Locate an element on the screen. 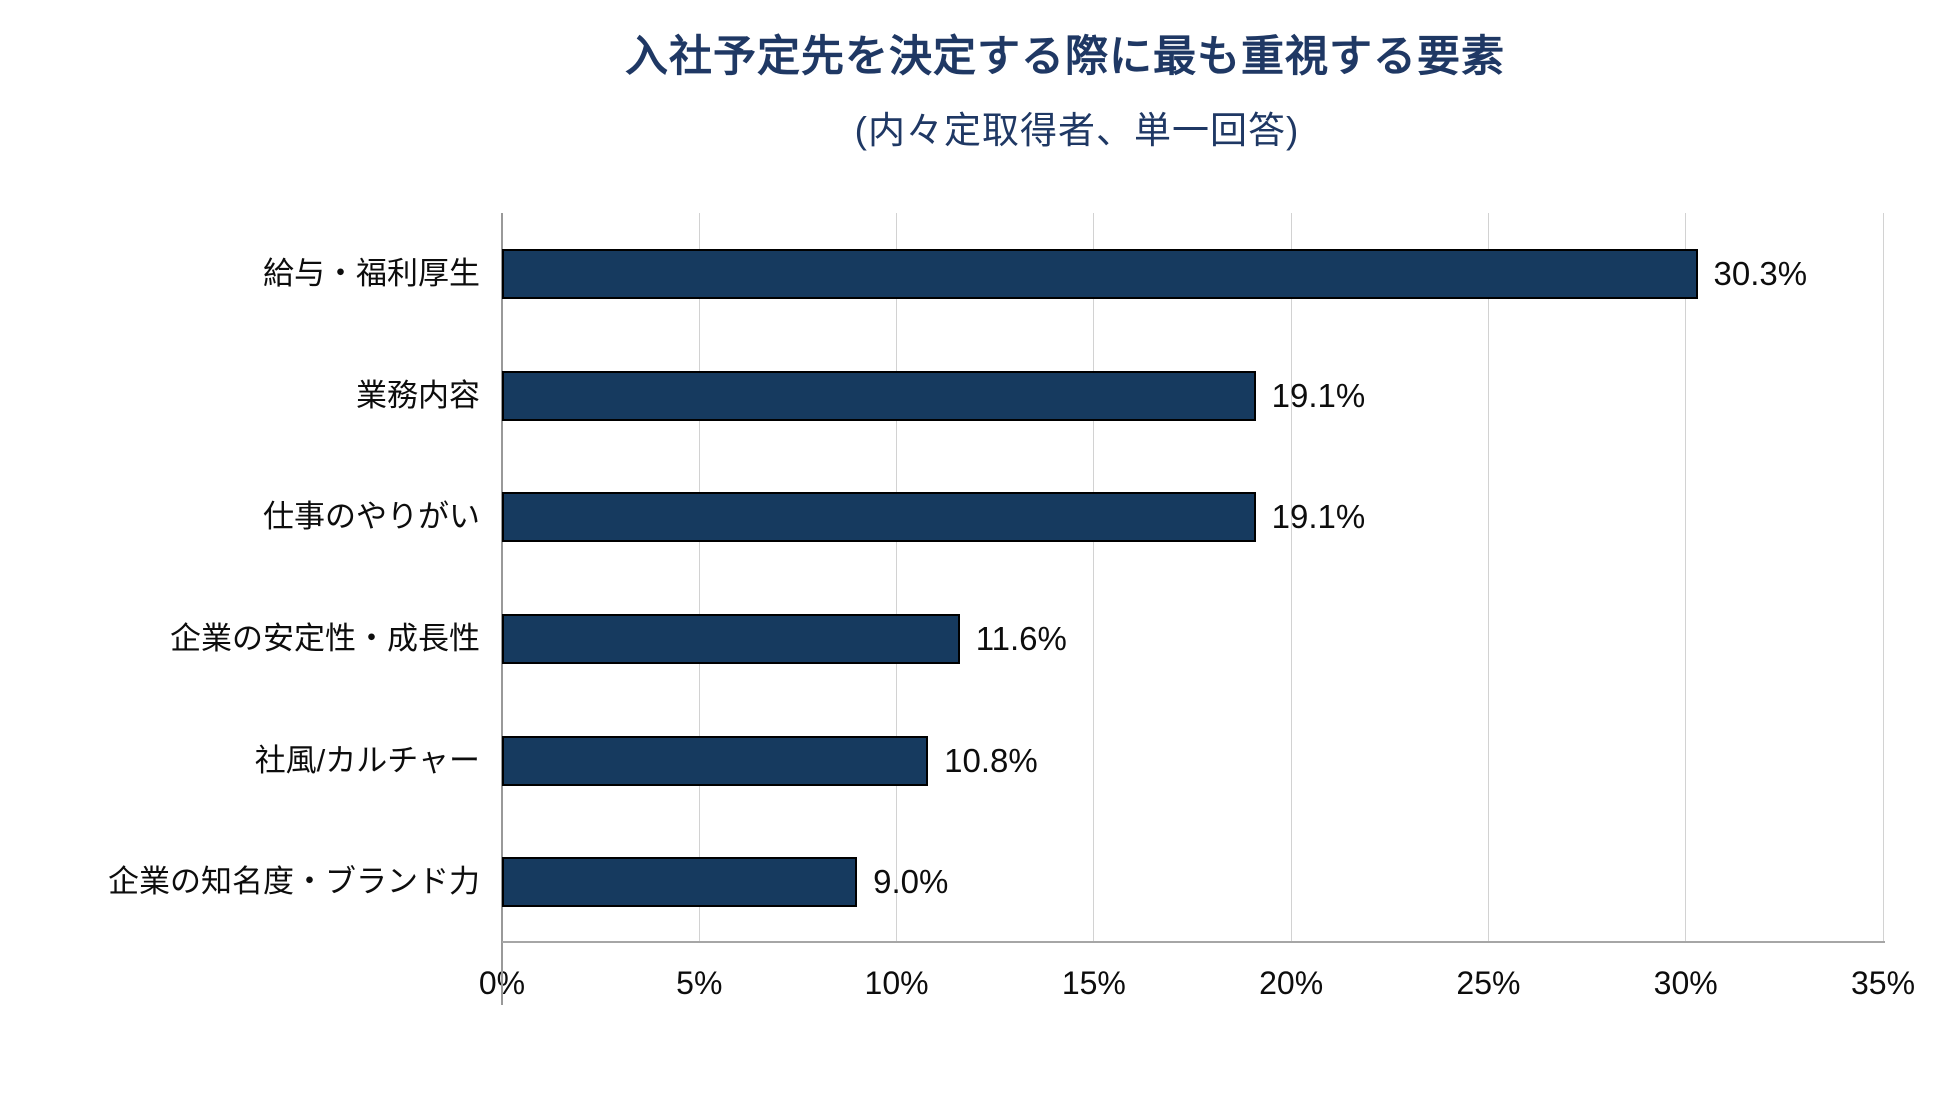 This screenshot has width=1950, height=1094. category-label: 仕事のやりがい is located at coordinates (371, 517).